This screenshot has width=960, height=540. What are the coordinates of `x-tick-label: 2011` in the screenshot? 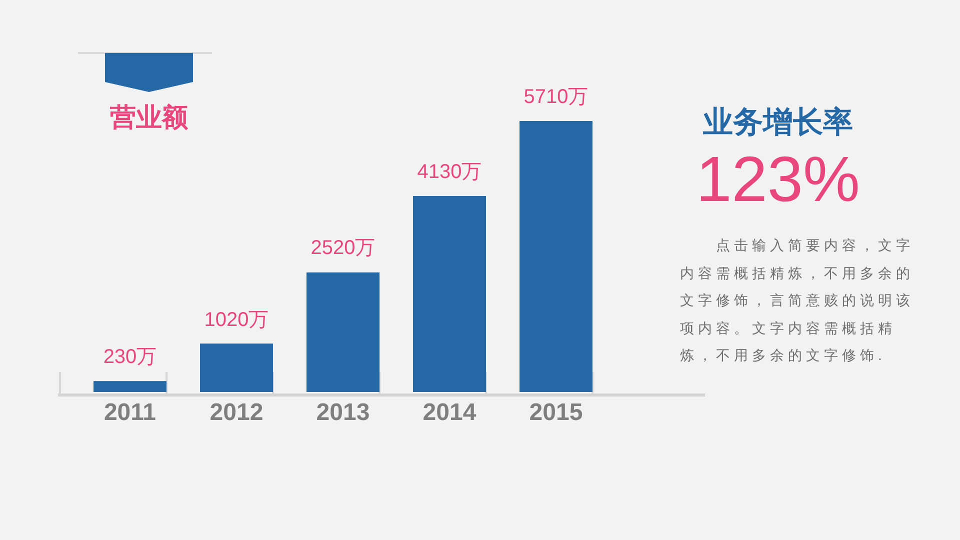 It's located at (130, 413).